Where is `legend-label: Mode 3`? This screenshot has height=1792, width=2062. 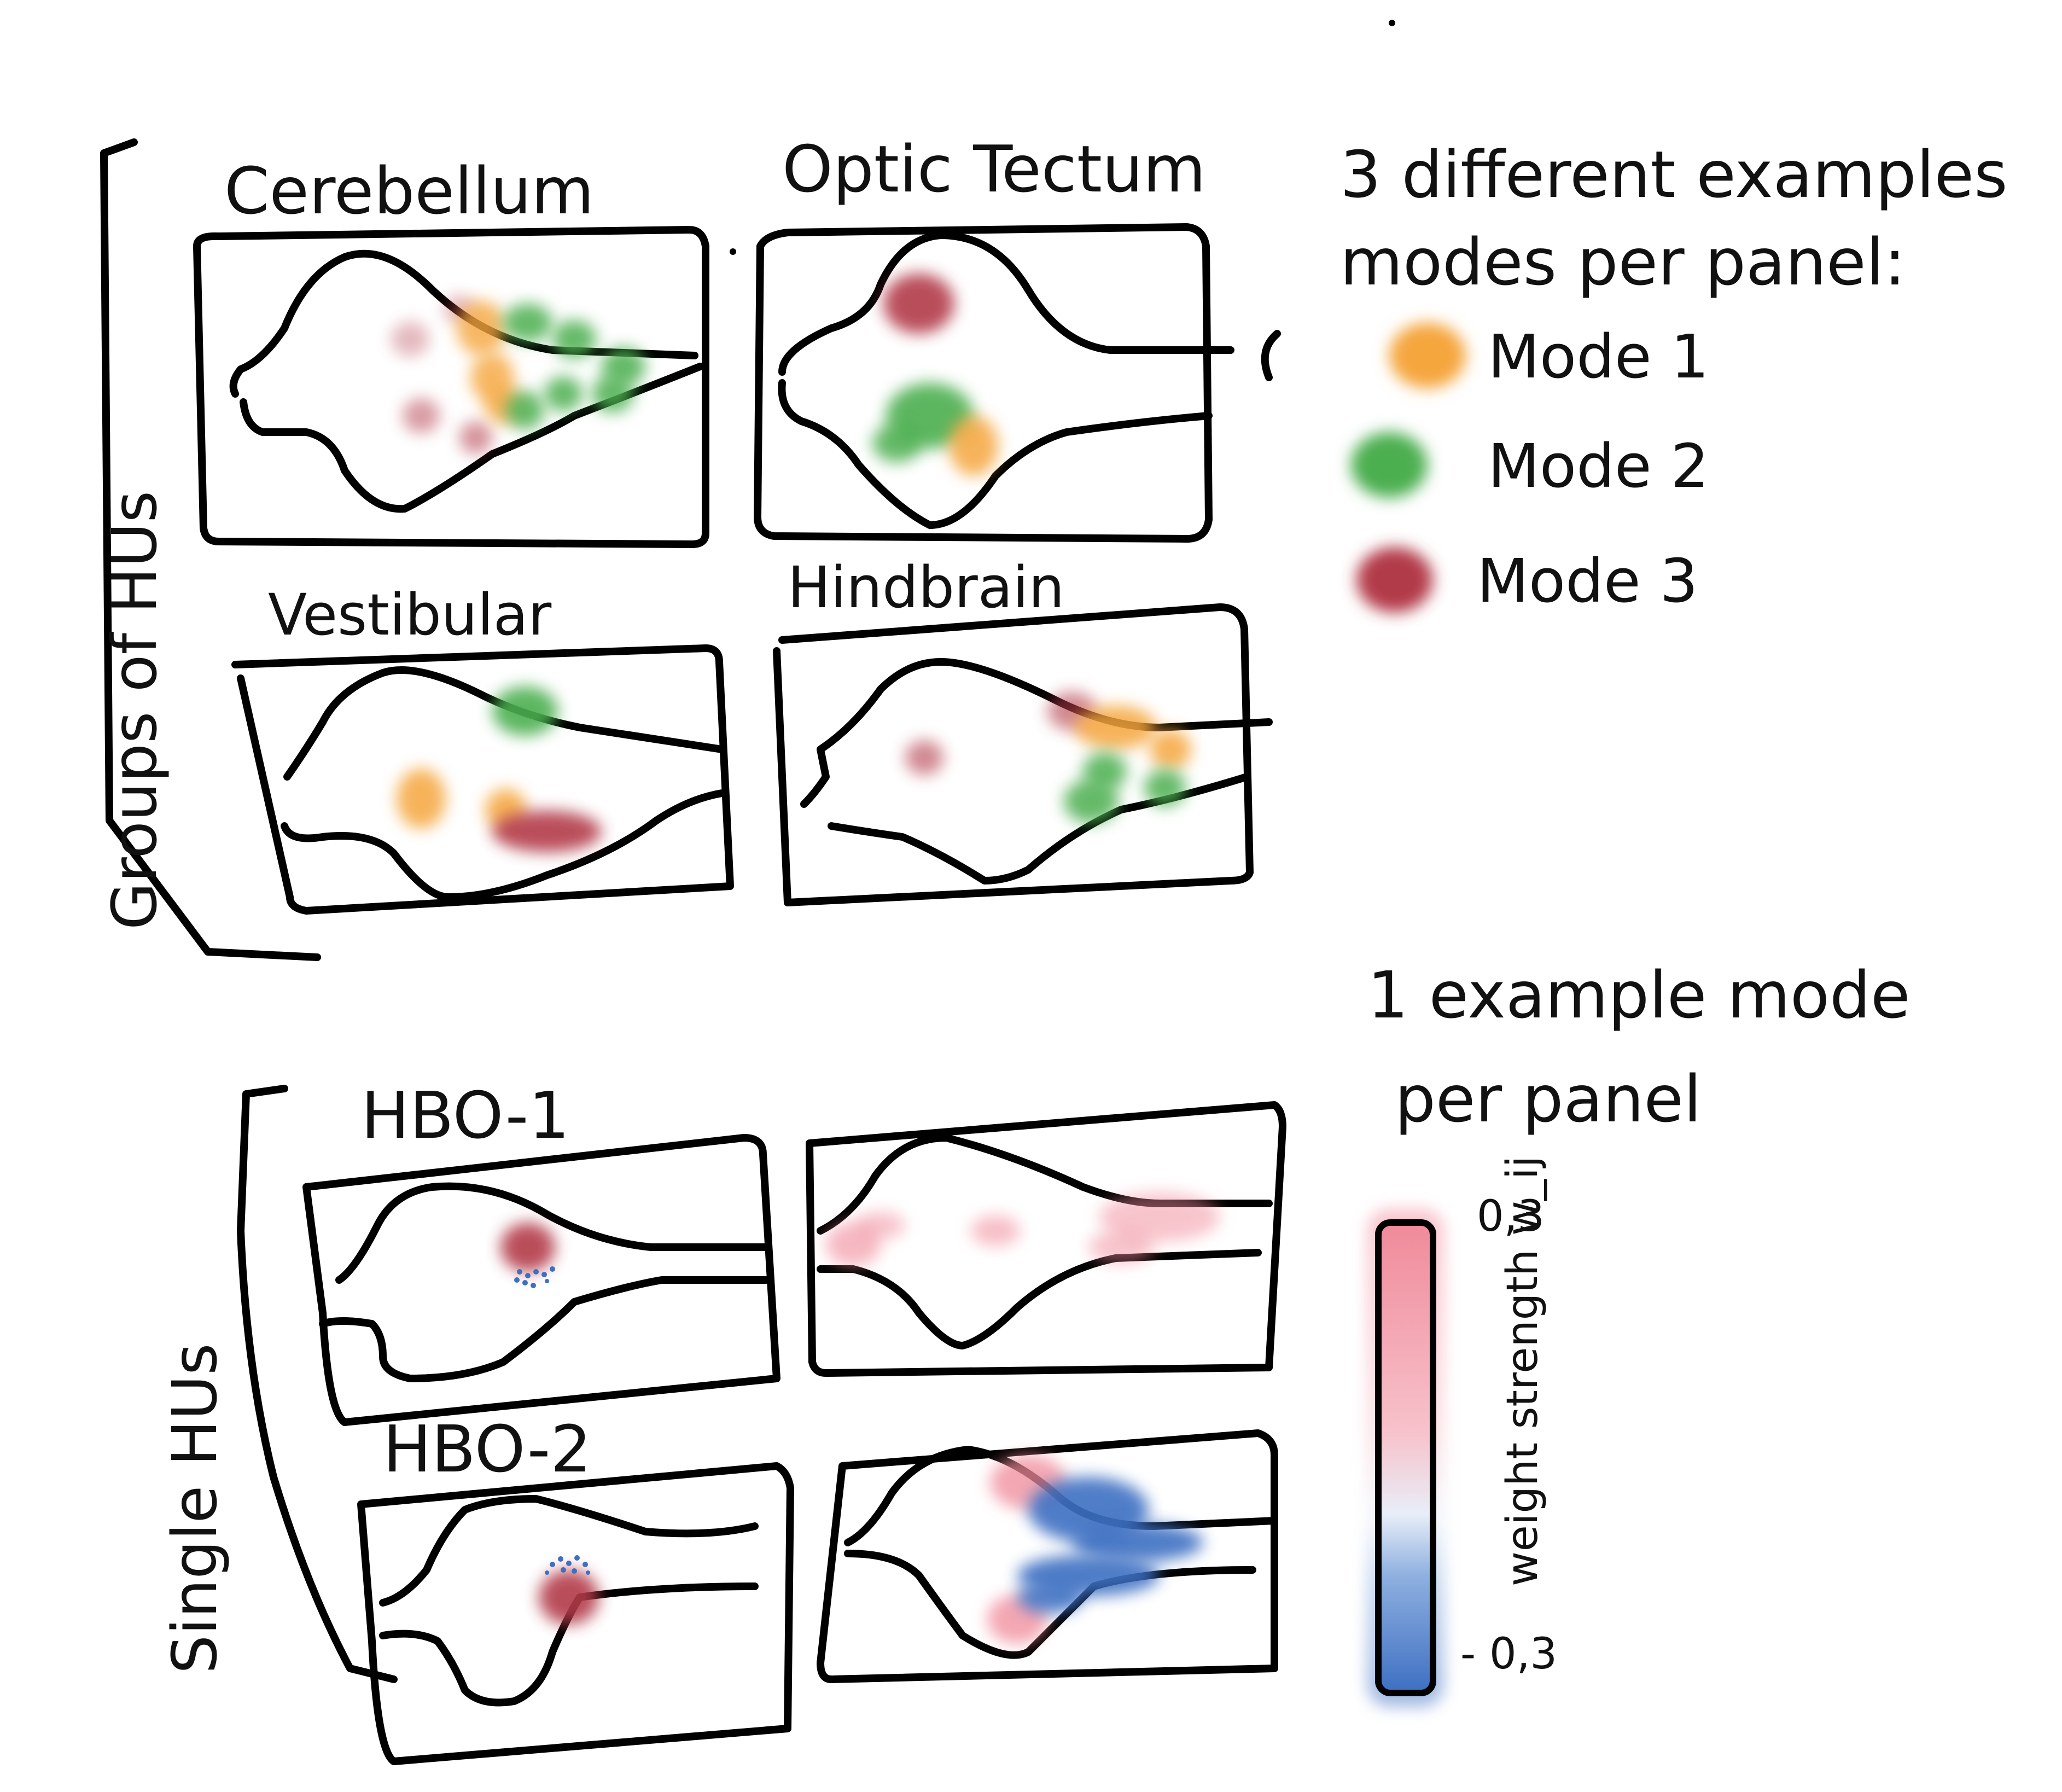 legend-label: Mode 3 is located at coordinates (1588, 581).